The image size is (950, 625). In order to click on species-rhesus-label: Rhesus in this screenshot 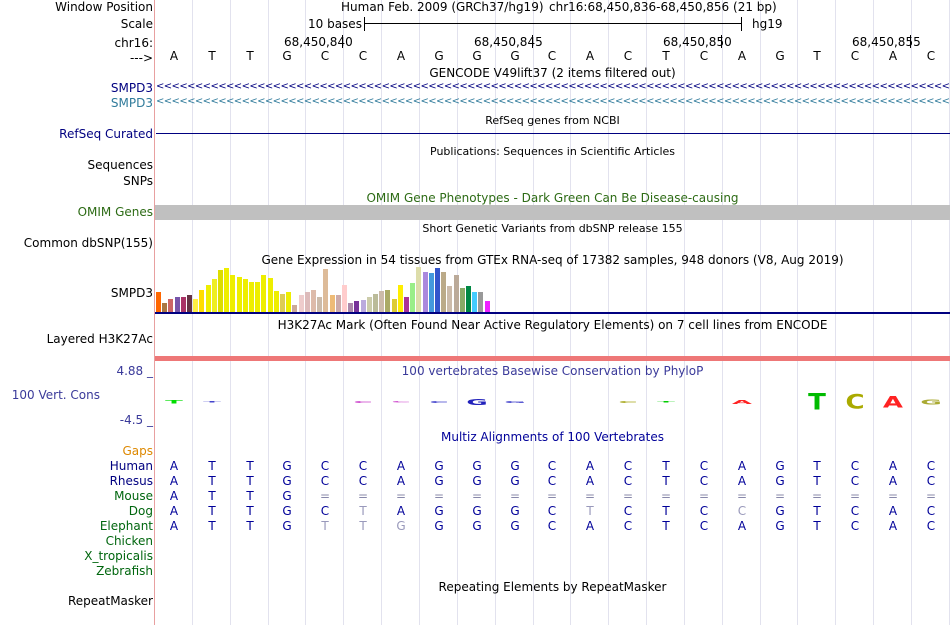, I will do `click(131, 481)`.